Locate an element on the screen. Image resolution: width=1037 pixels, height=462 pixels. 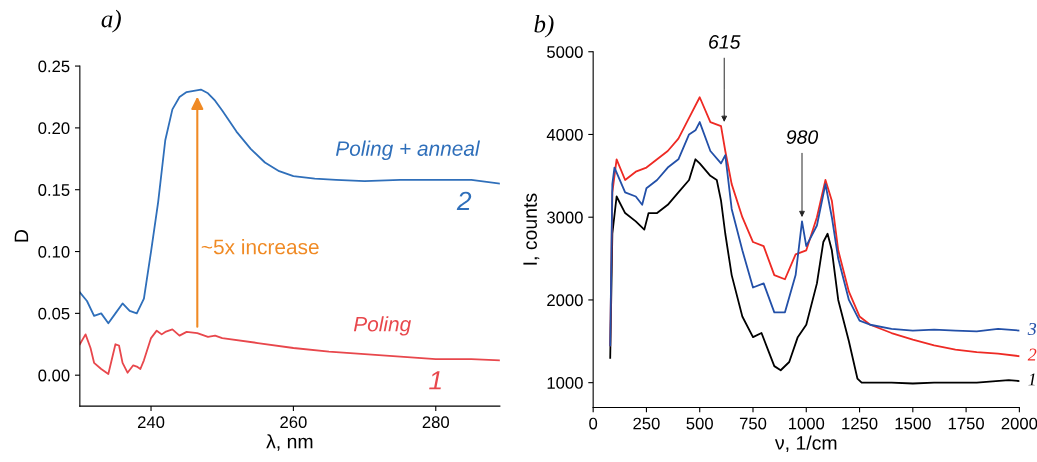
x-tick-label: 0 is located at coordinates (593, 423).